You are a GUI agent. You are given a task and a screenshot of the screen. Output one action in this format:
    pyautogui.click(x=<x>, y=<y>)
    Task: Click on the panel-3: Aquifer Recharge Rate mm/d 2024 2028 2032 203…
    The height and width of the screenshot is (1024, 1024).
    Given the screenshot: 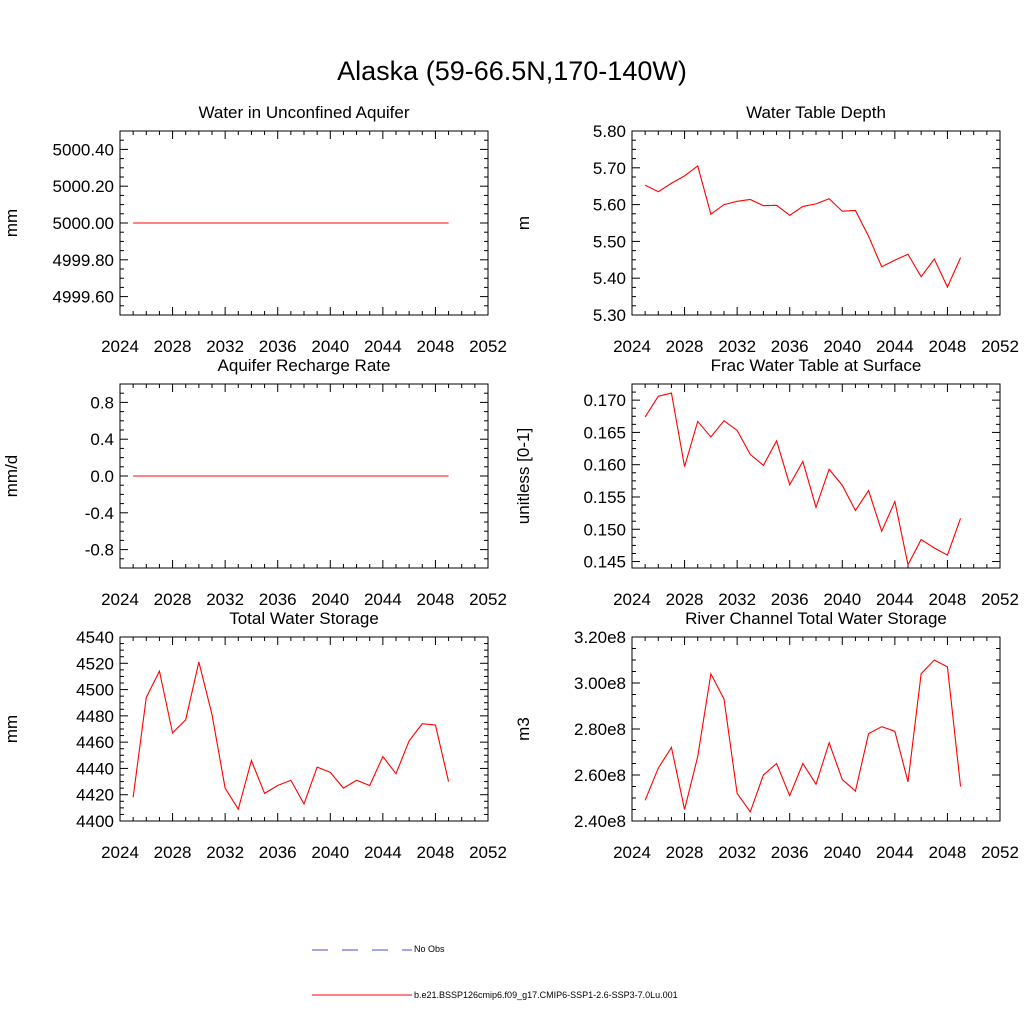 What is the action you would take?
    pyautogui.click(x=254, y=482)
    